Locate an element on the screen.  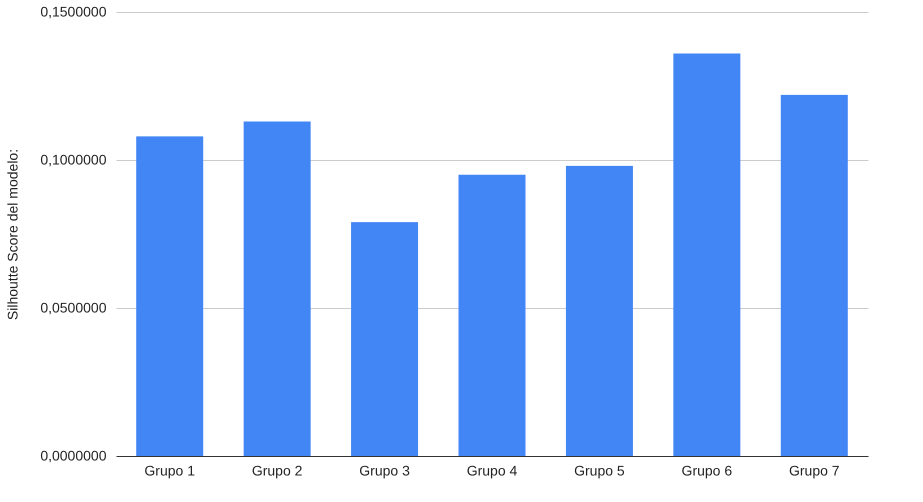
x-tick-label: Grupo 6 is located at coordinates (707, 470).